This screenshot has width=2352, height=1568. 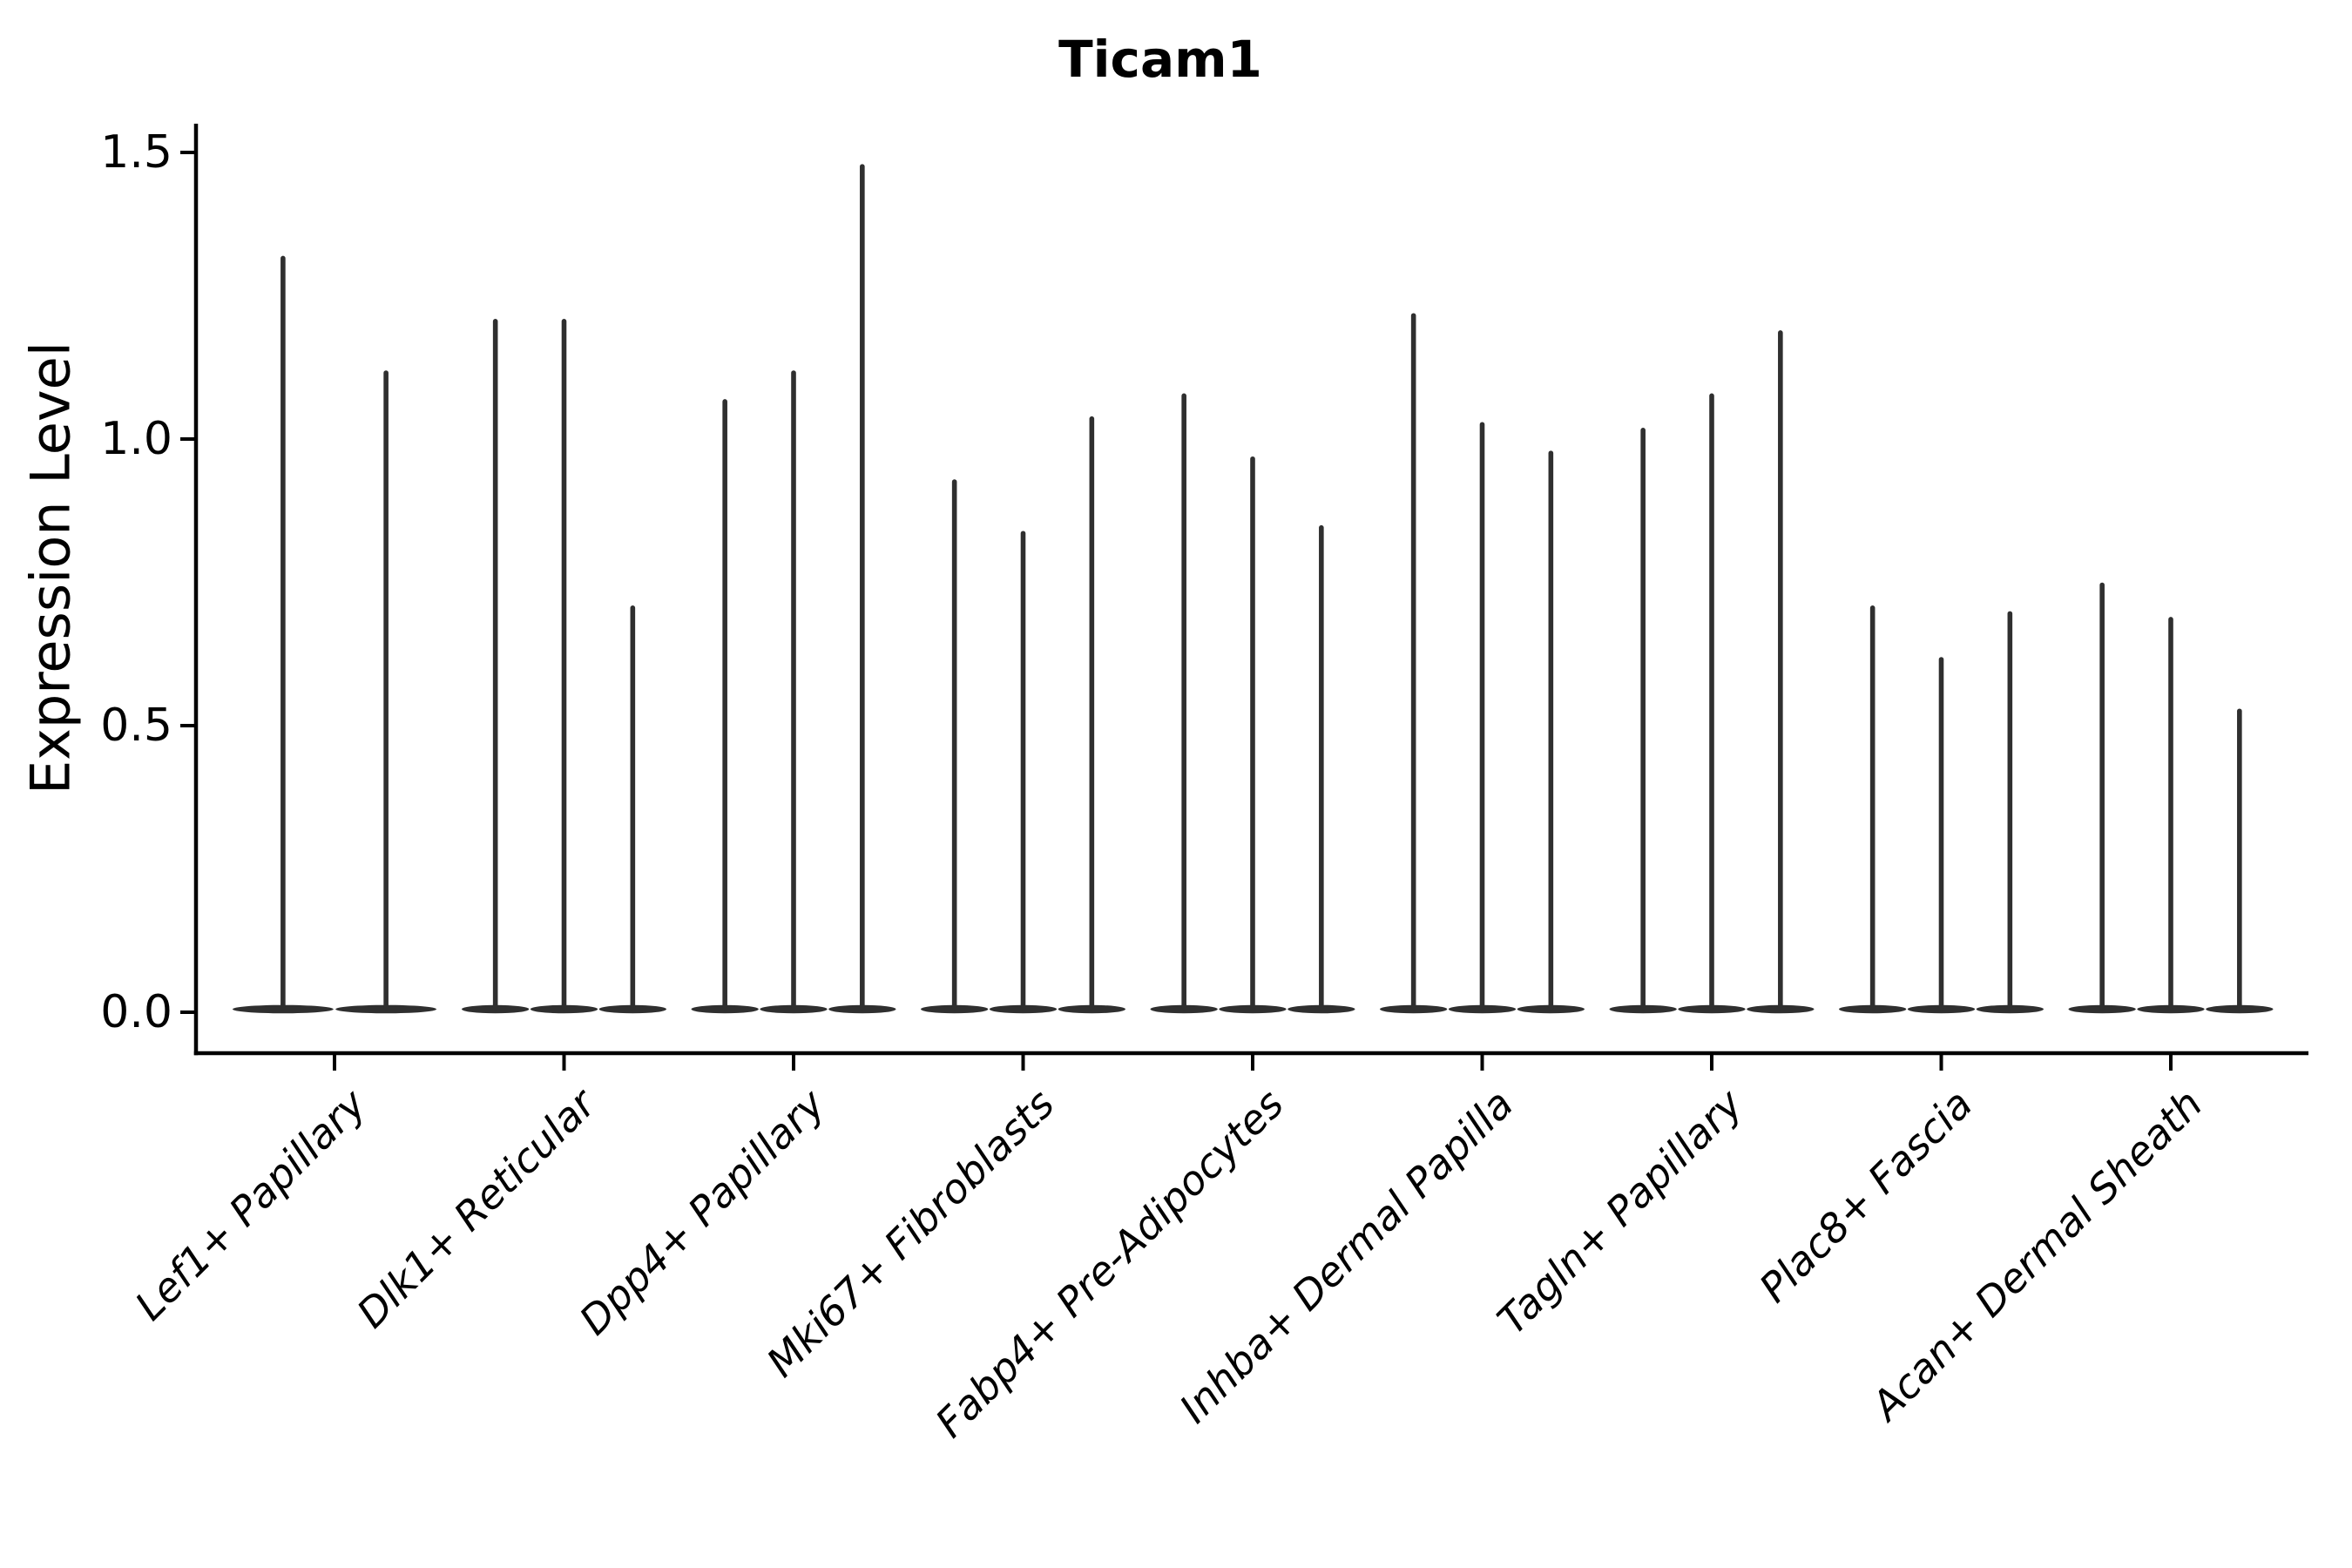 What do you see at coordinates (136, 726) in the screenshot?
I see `y-tick-label: 0.5` at bounding box center [136, 726].